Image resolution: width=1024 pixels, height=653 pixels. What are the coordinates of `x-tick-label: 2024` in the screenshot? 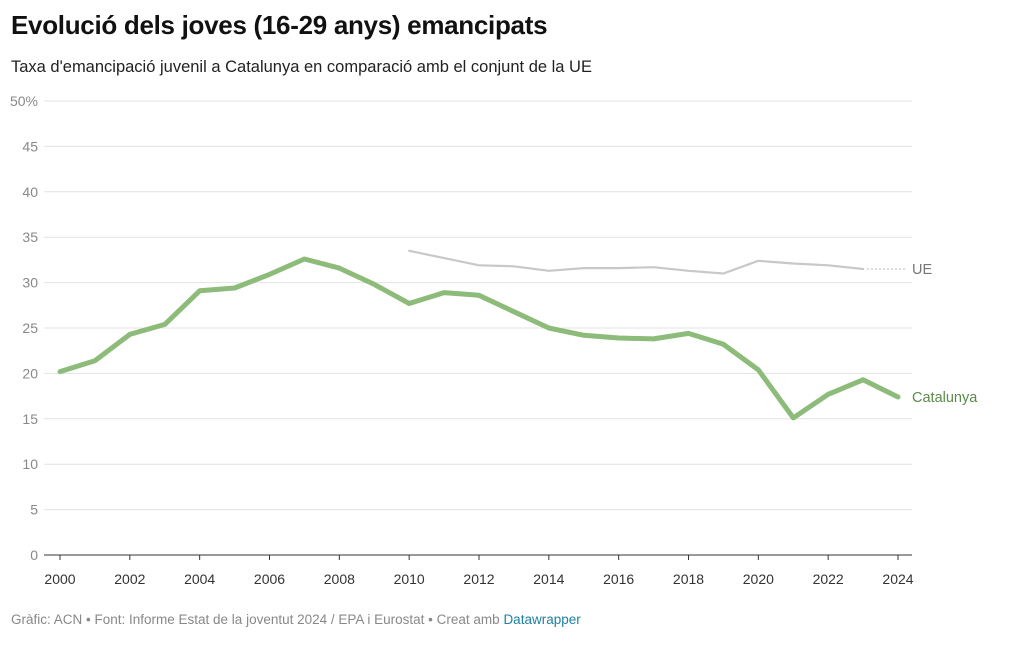 It's located at (897, 579).